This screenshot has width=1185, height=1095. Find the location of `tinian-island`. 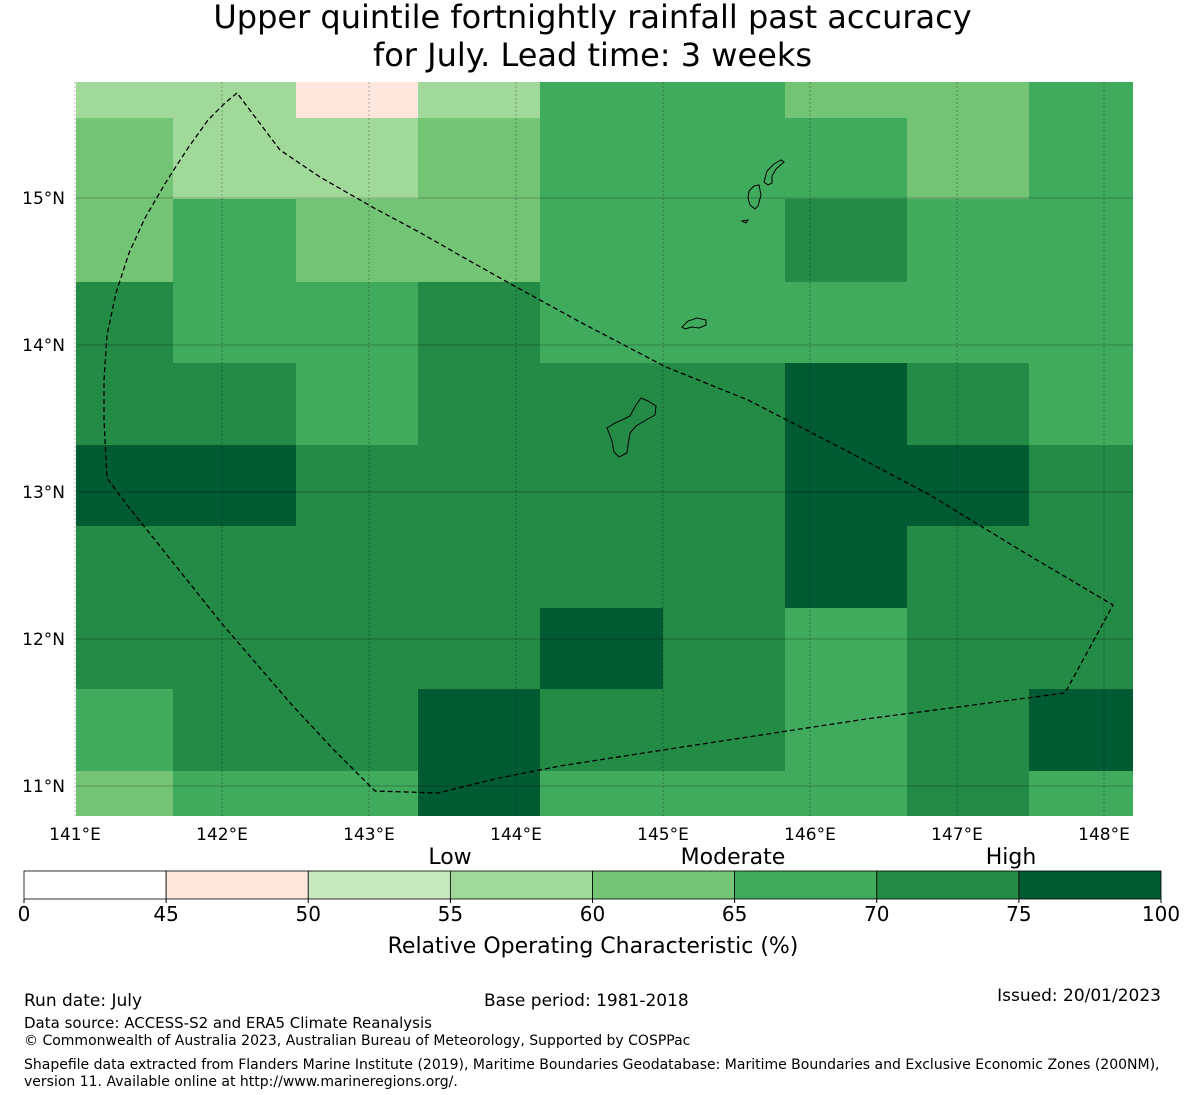

tinian-island is located at coordinates (754, 197).